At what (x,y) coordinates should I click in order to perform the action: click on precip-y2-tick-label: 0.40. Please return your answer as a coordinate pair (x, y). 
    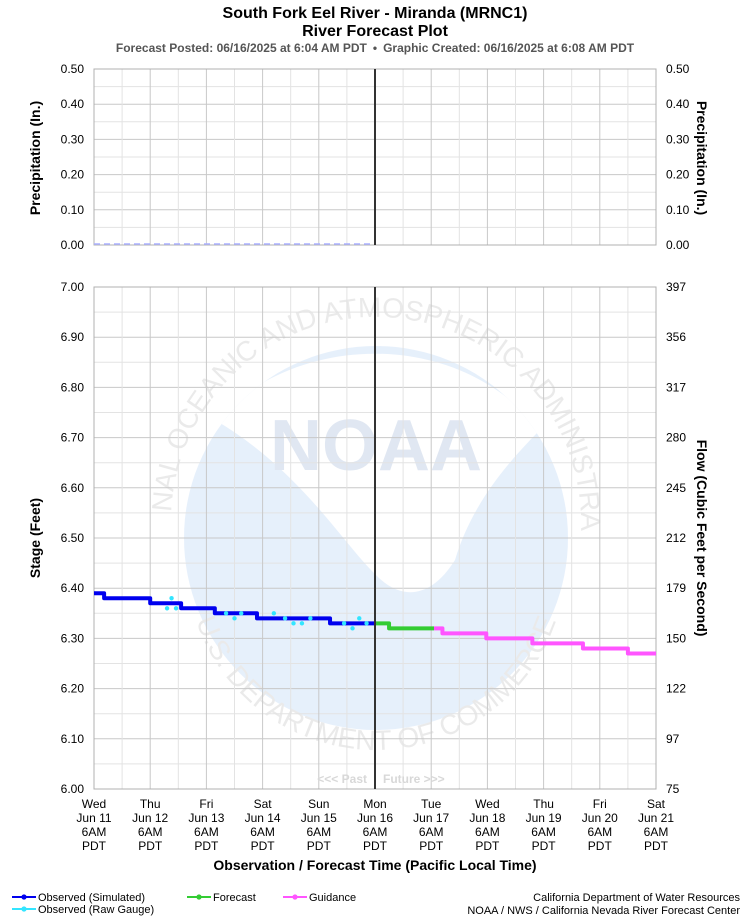
    Looking at the image, I should click on (678, 104).